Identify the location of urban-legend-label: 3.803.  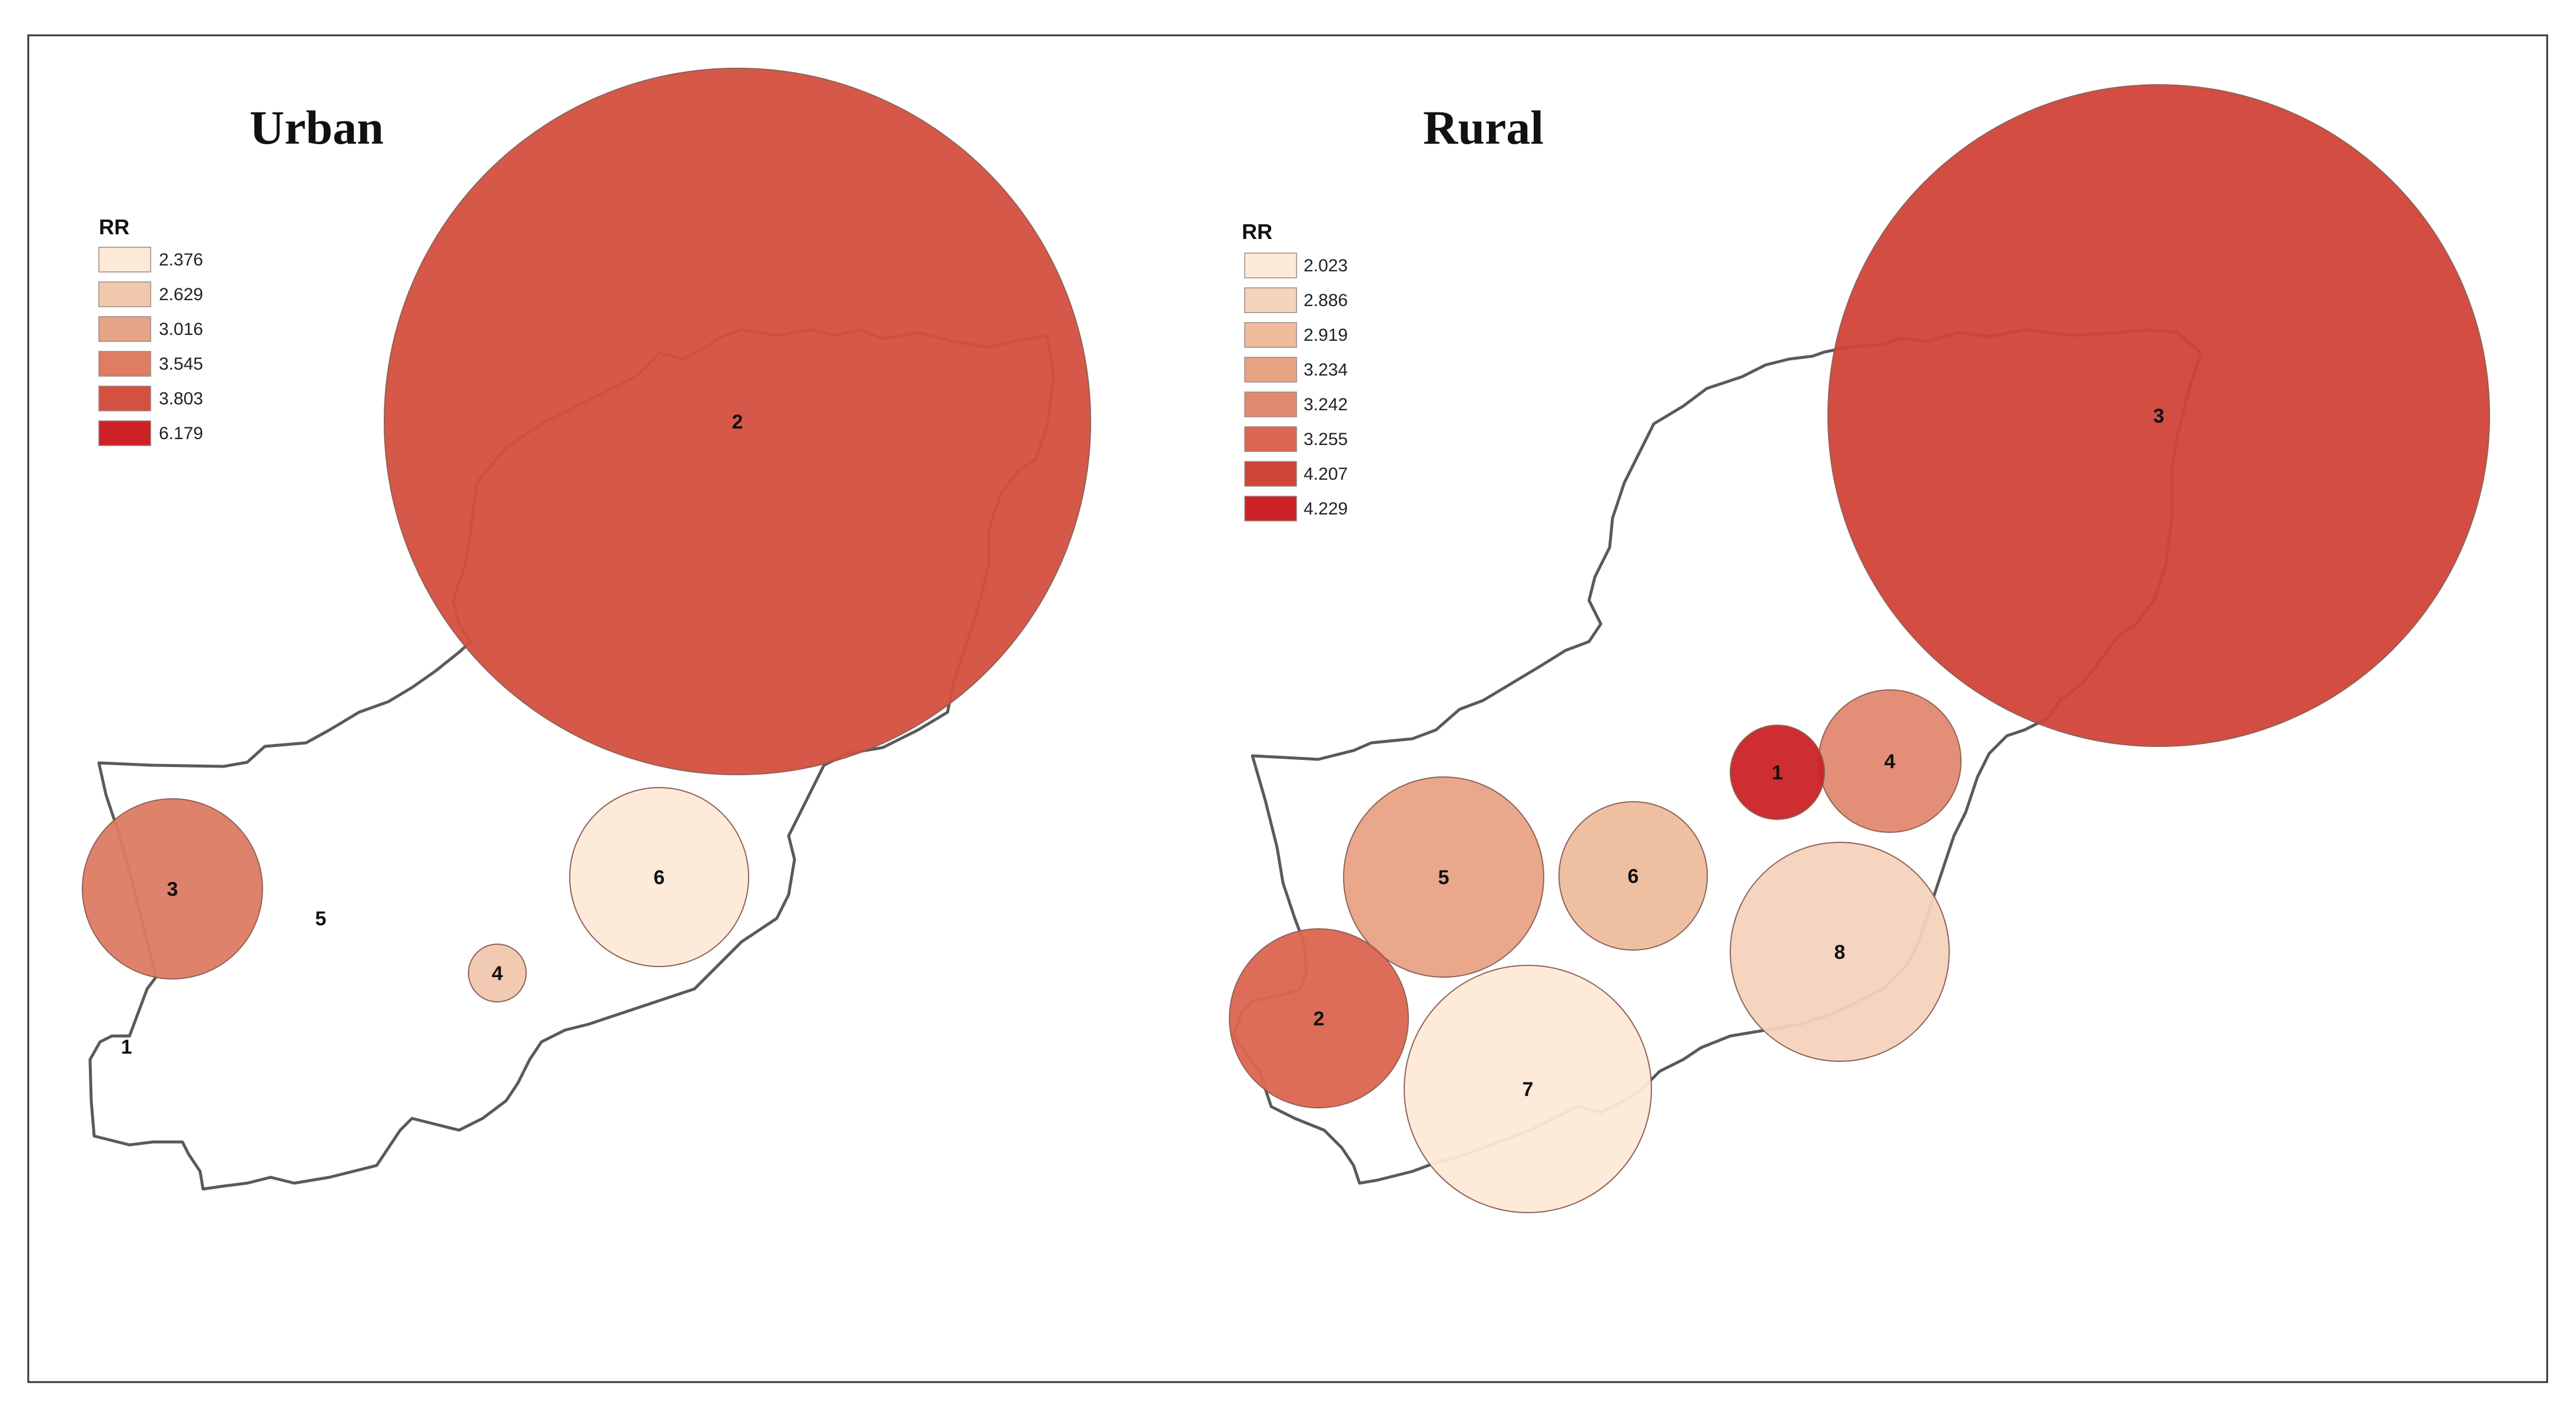
(181, 399).